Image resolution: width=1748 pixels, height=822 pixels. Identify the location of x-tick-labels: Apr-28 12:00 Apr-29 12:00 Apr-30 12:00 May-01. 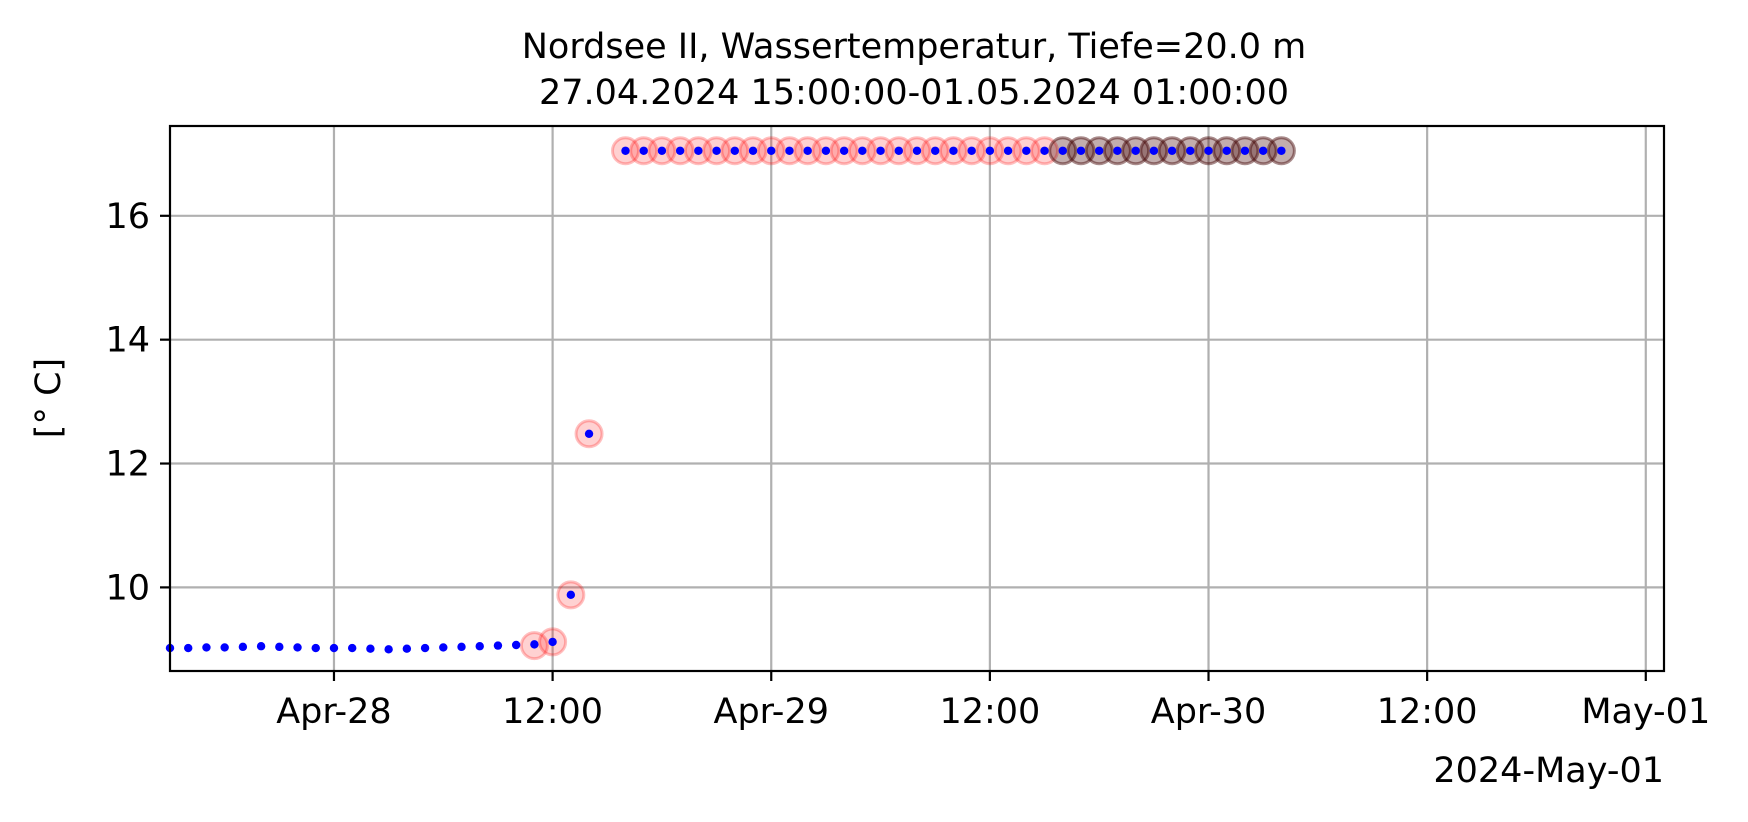
(993, 712).